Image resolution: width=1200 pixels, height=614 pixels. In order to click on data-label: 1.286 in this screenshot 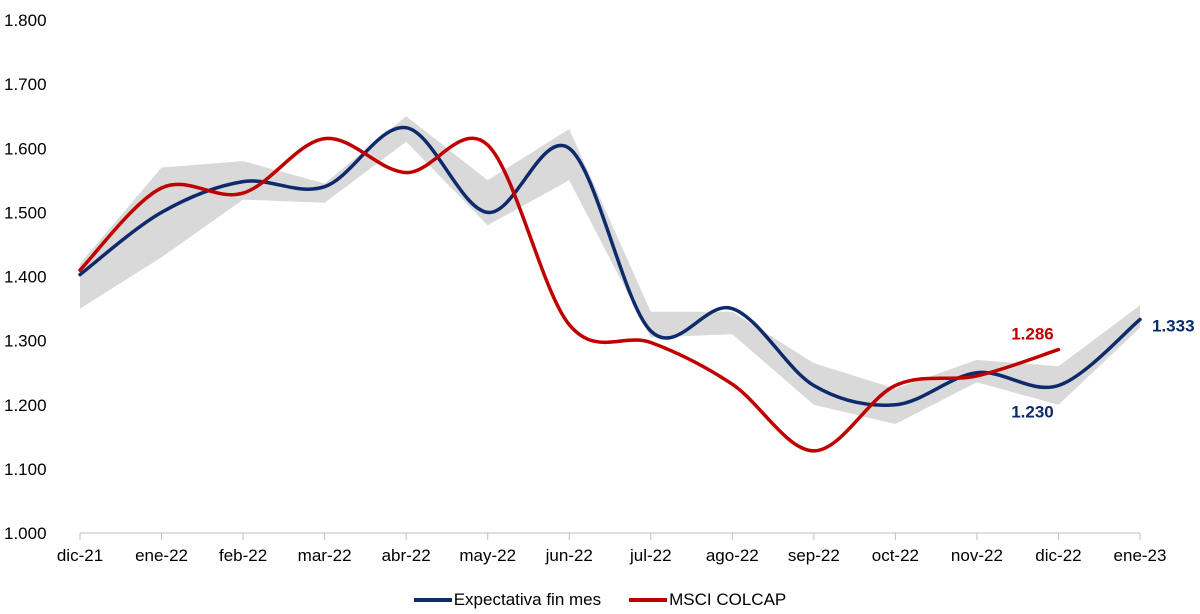, I will do `click(1032, 334)`.